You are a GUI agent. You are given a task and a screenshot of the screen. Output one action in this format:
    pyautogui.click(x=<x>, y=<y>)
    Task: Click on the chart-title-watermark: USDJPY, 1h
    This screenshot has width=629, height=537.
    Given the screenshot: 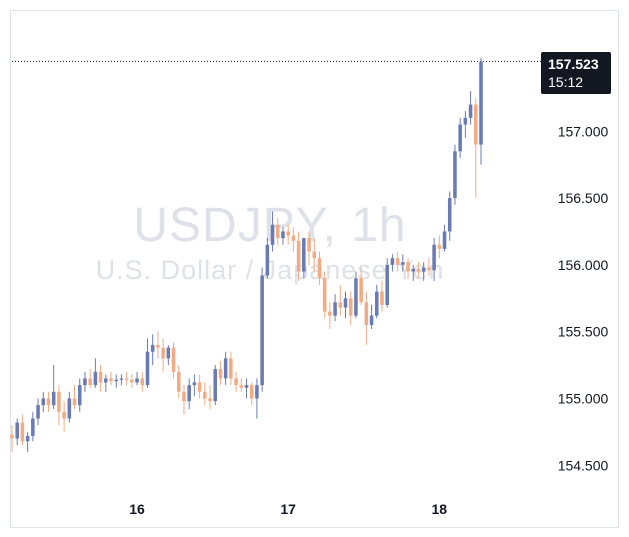 What is the action you would take?
    pyautogui.click(x=270, y=225)
    